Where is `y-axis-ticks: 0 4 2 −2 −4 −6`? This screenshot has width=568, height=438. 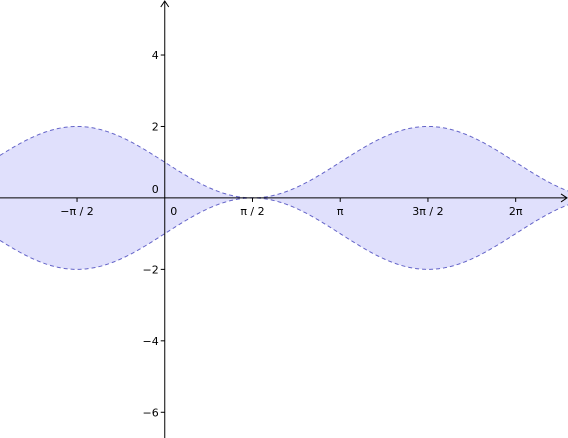 y-axis-ticks: 0 4 2 −2 −4 −6 is located at coordinates (154, 234).